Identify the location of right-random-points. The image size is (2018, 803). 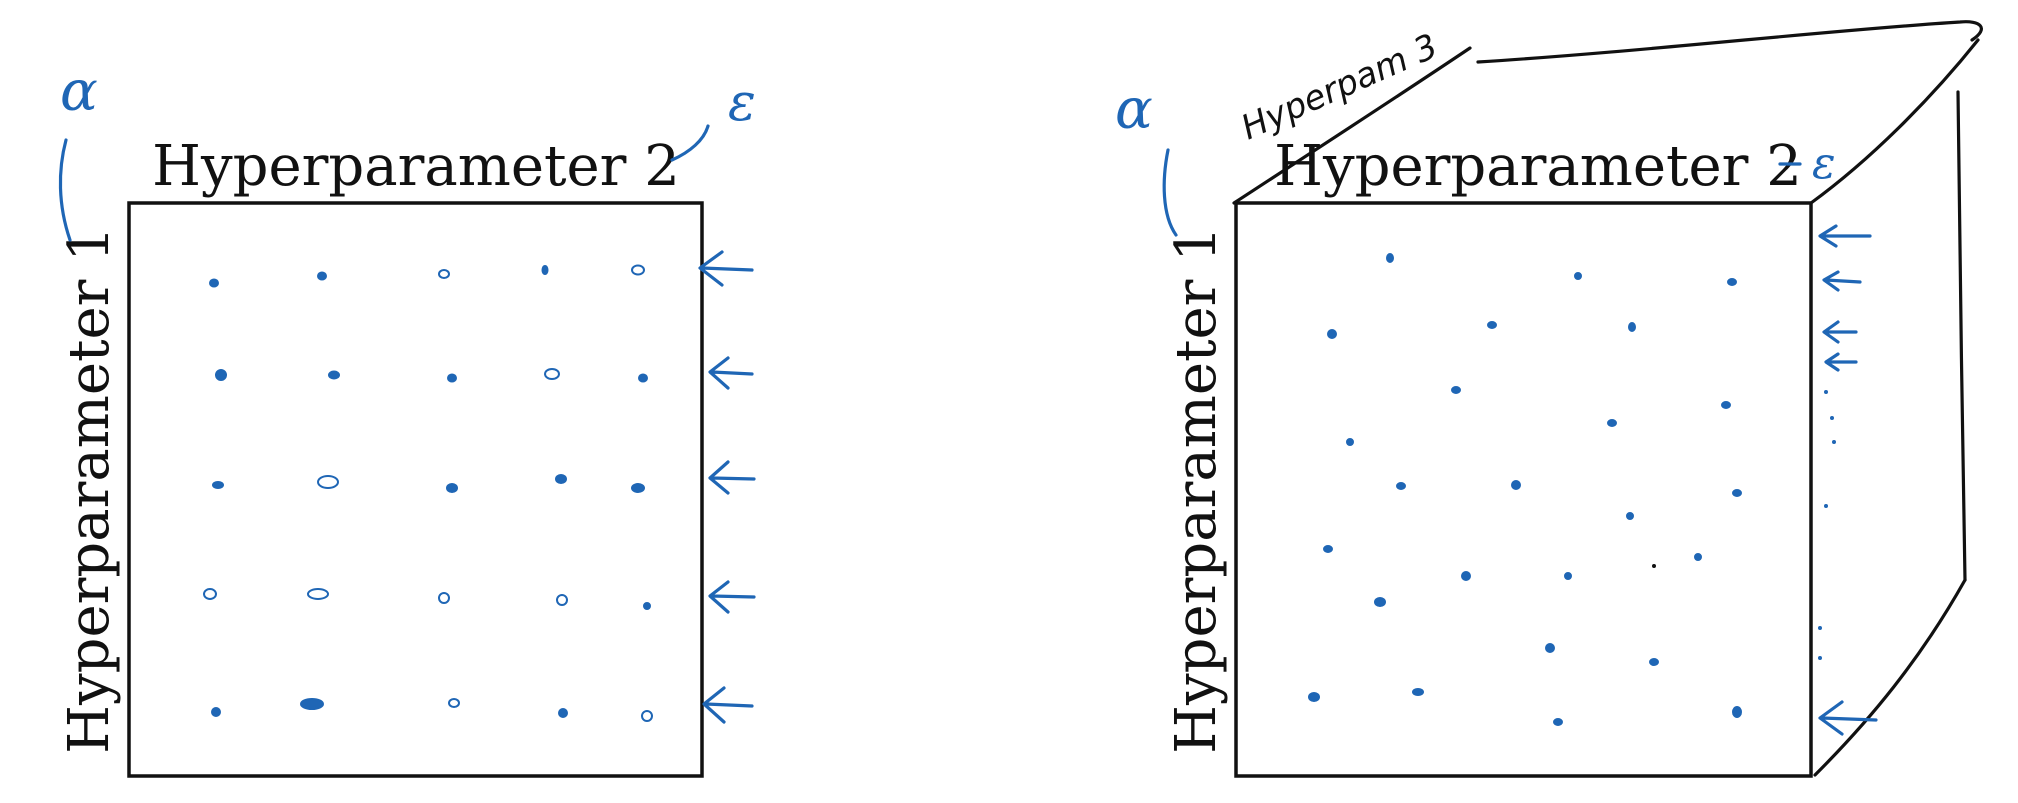
(1525, 489).